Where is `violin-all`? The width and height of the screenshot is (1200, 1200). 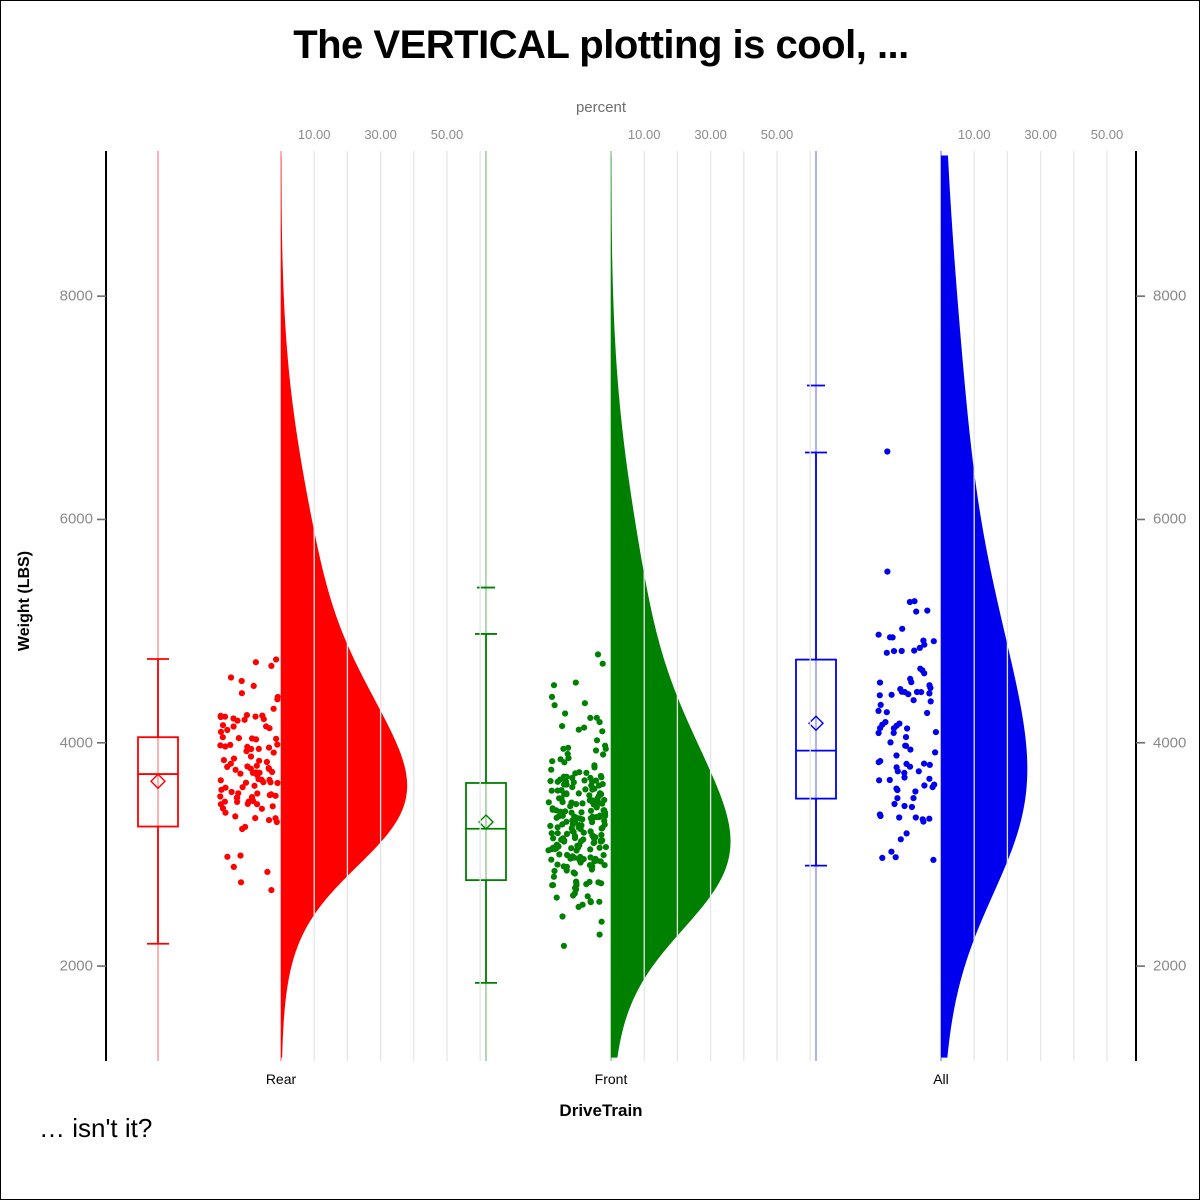
violin-all is located at coordinates (984, 606).